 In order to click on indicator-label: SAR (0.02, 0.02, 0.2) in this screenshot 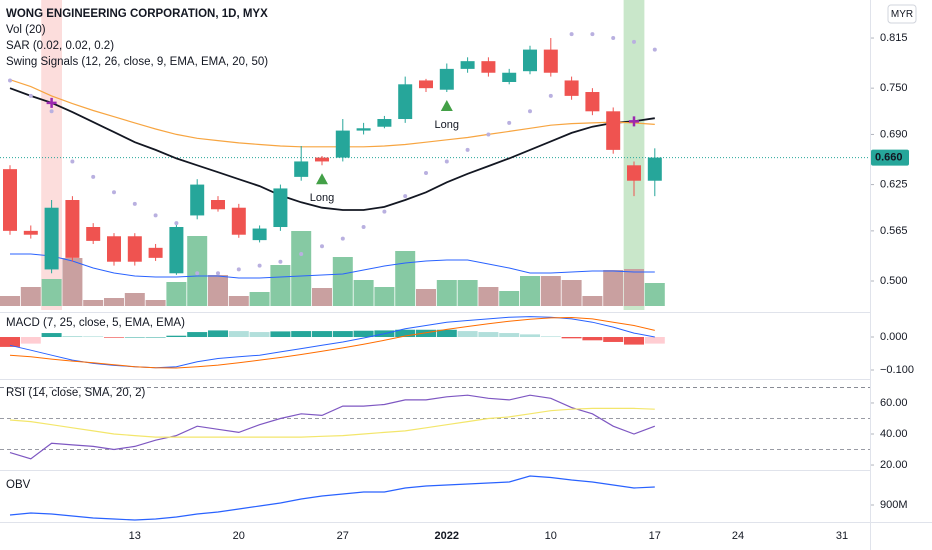, I will do `click(60, 46)`.